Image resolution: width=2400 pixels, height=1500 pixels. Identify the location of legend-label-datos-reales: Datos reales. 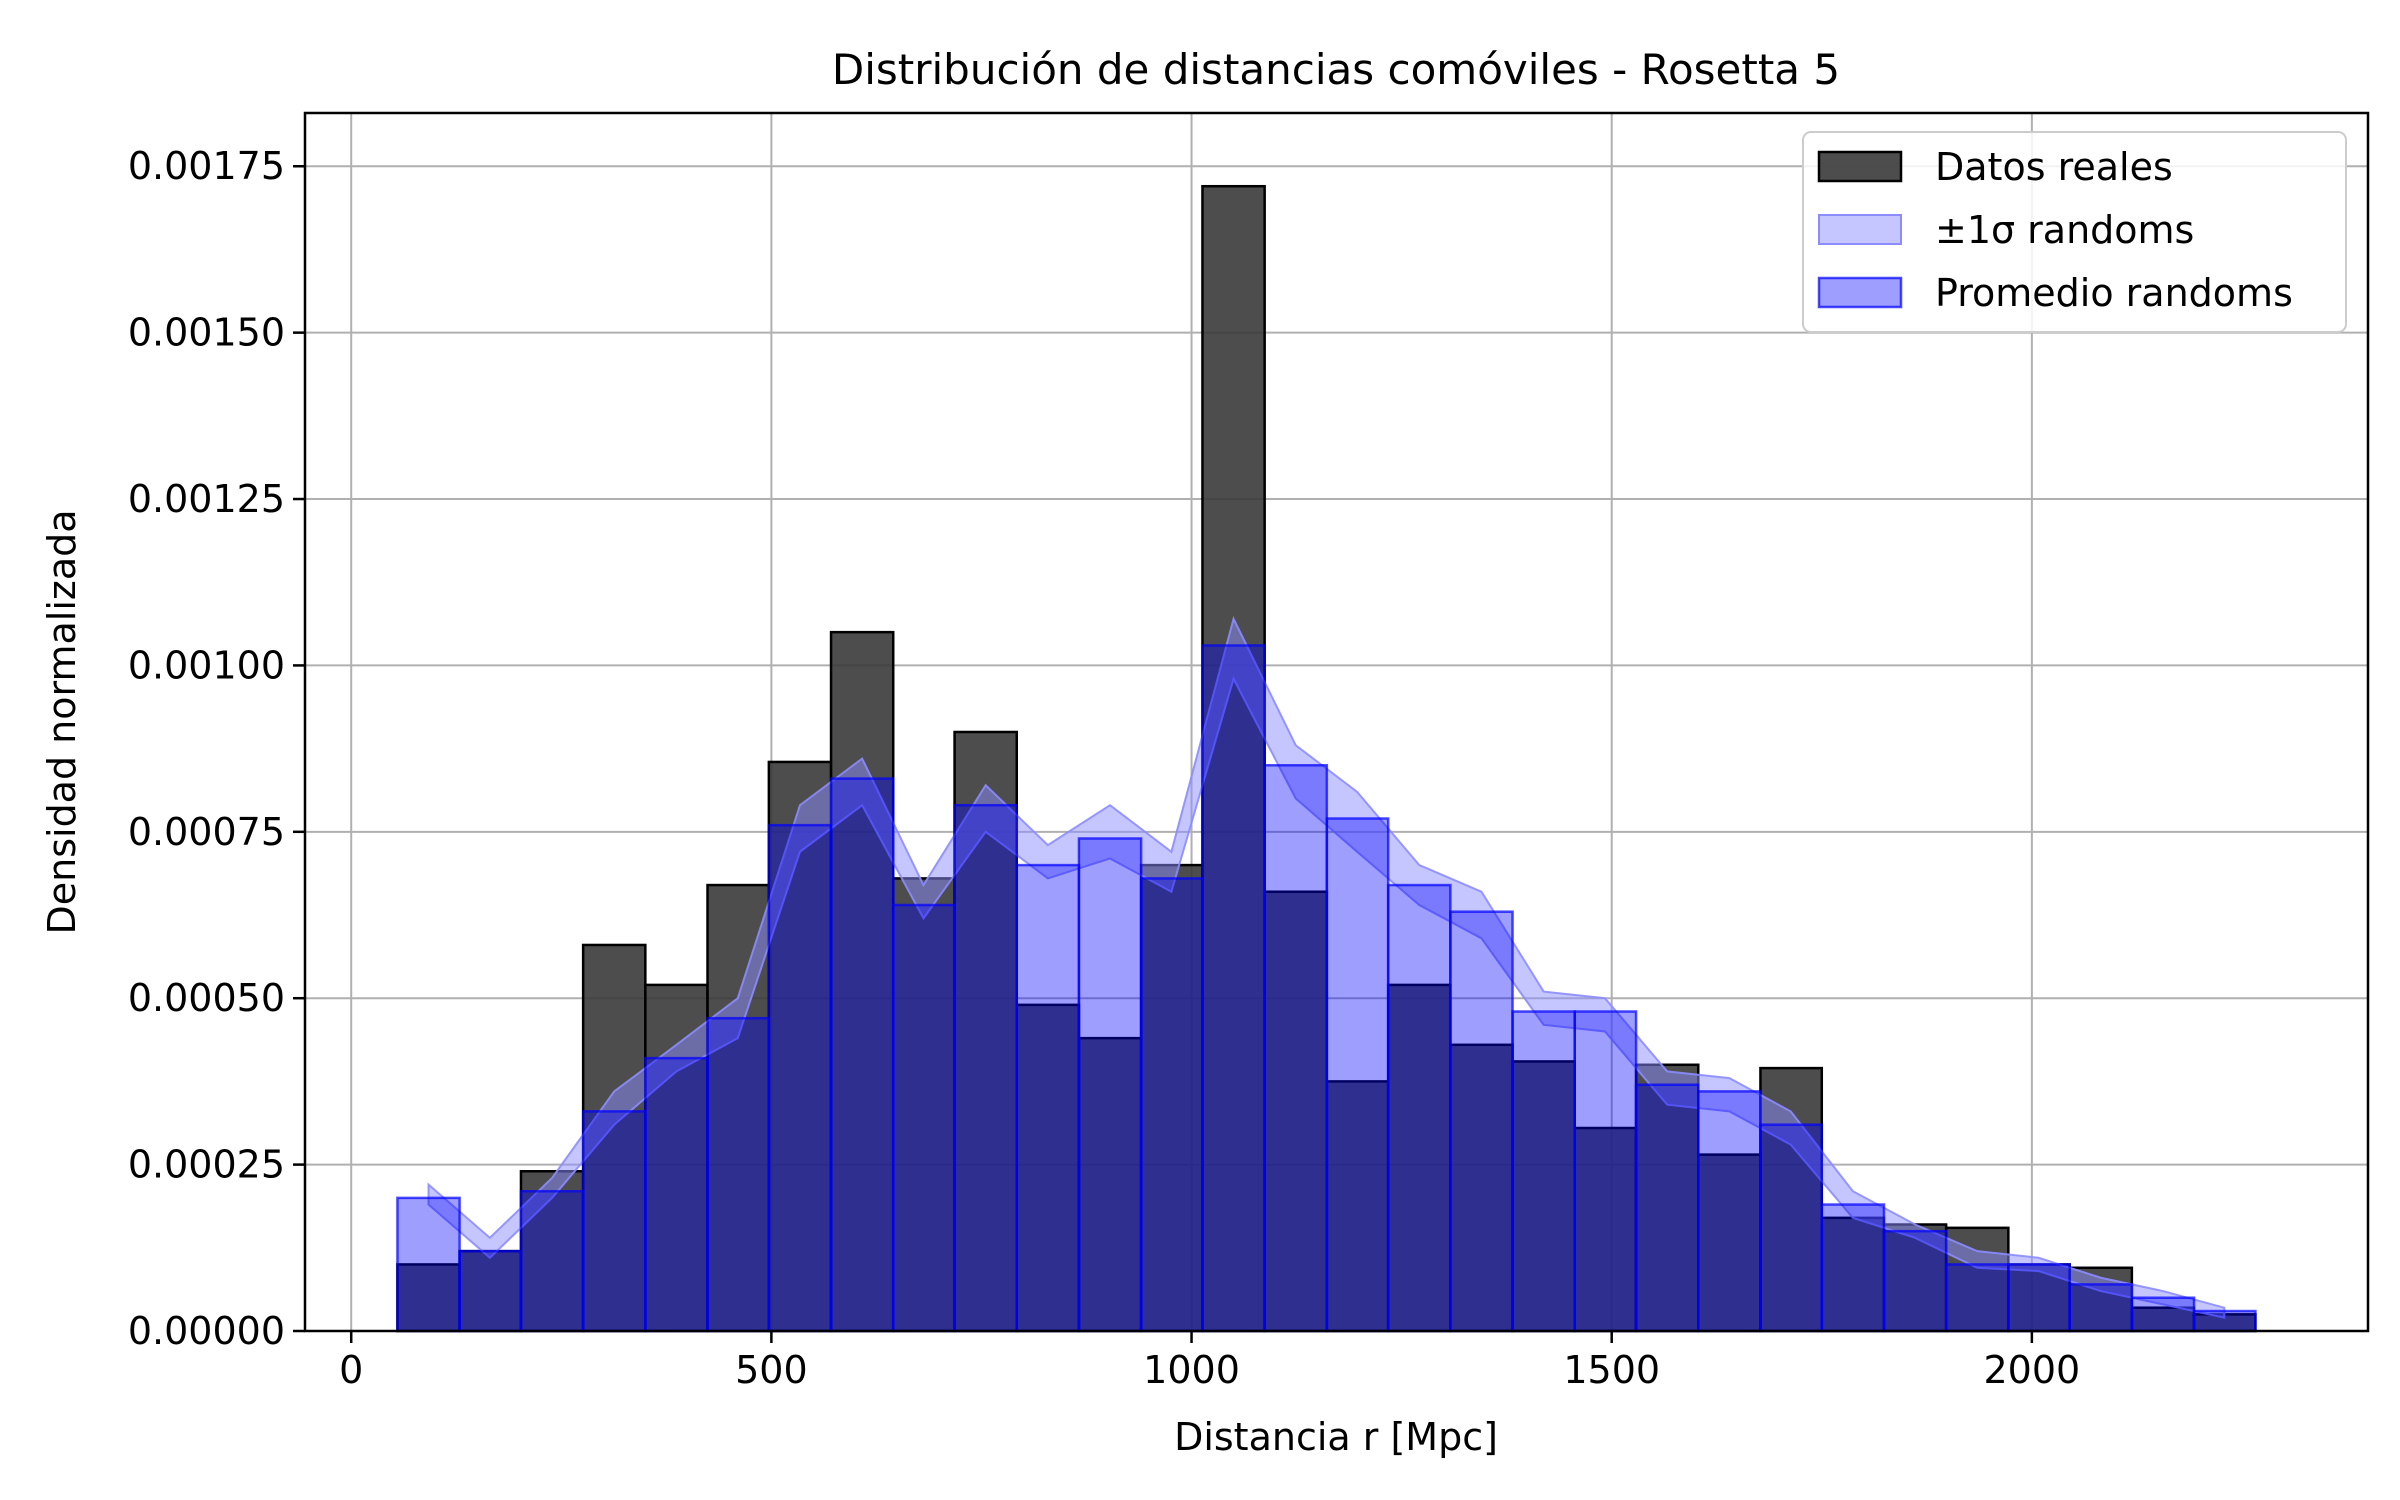
(2054, 167).